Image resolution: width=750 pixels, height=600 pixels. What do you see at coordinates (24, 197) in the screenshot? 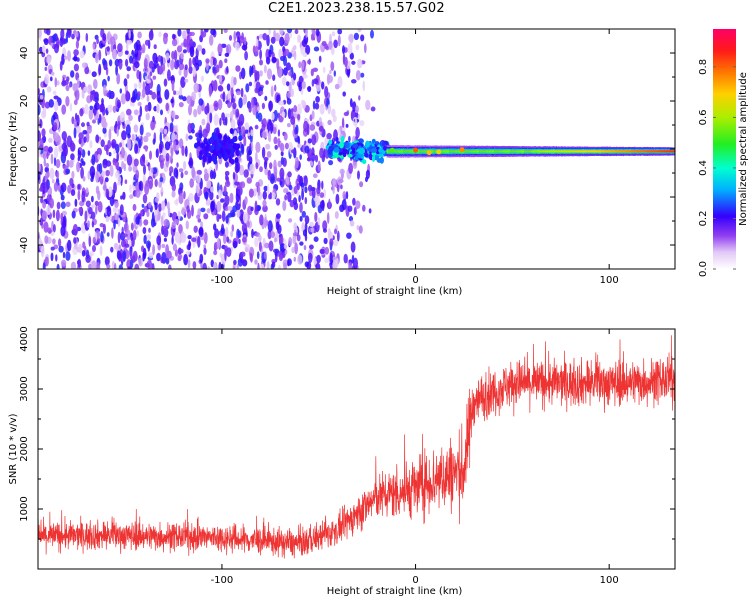
I see `y-tick-label: -20` at bounding box center [24, 197].